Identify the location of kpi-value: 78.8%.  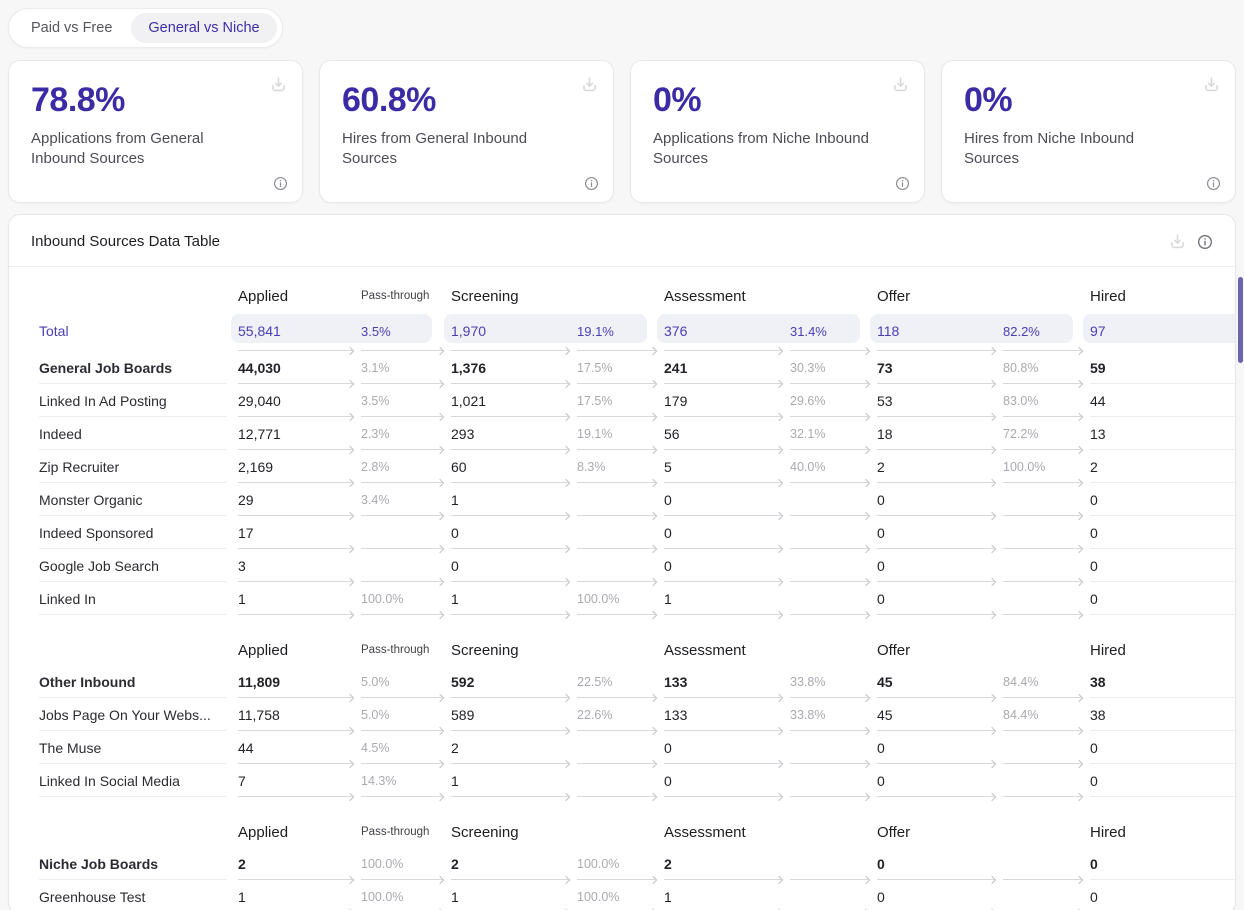
(78, 100).